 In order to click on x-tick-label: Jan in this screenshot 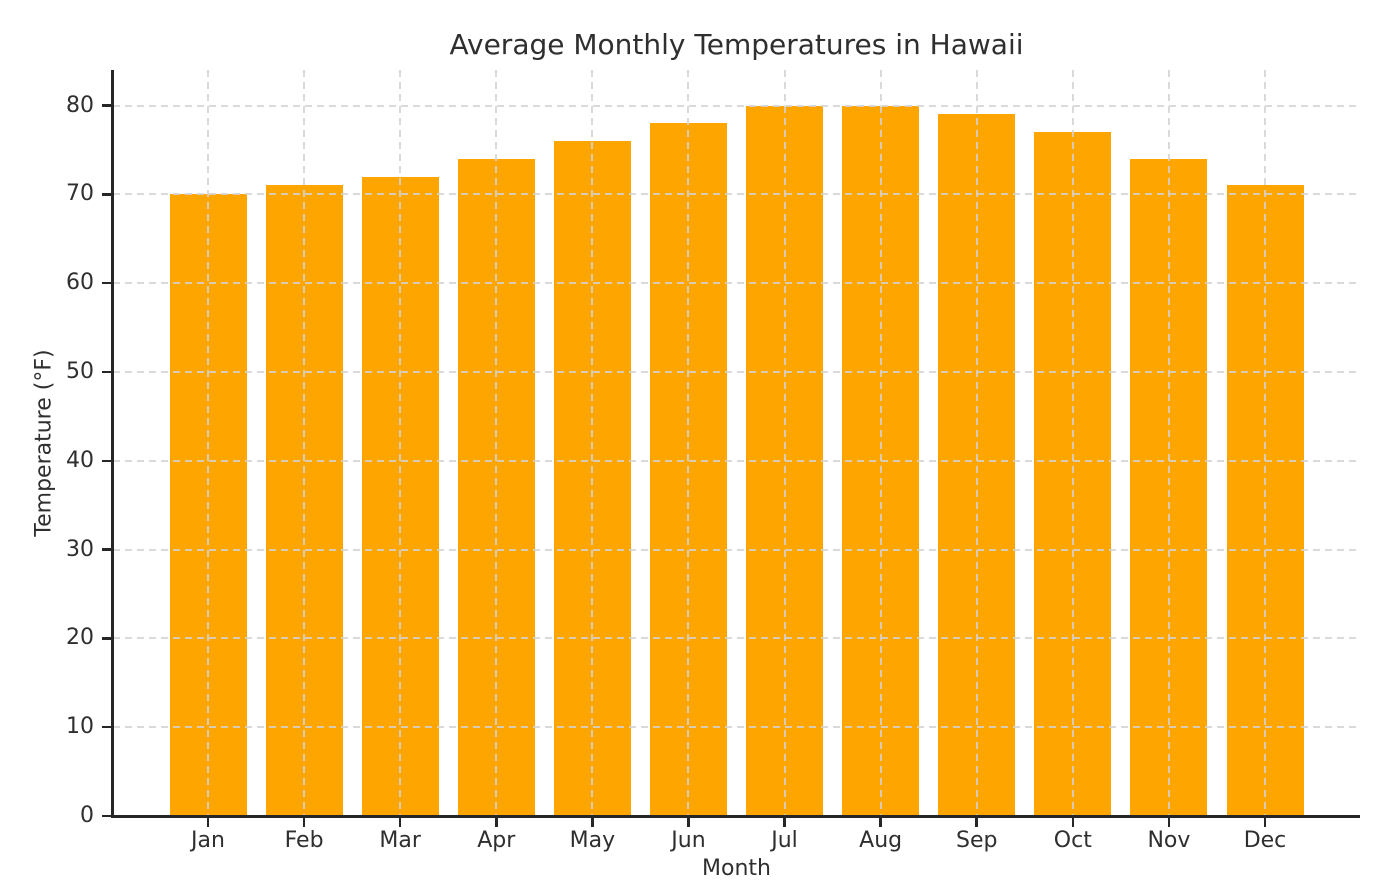, I will do `click(208, 840)`.